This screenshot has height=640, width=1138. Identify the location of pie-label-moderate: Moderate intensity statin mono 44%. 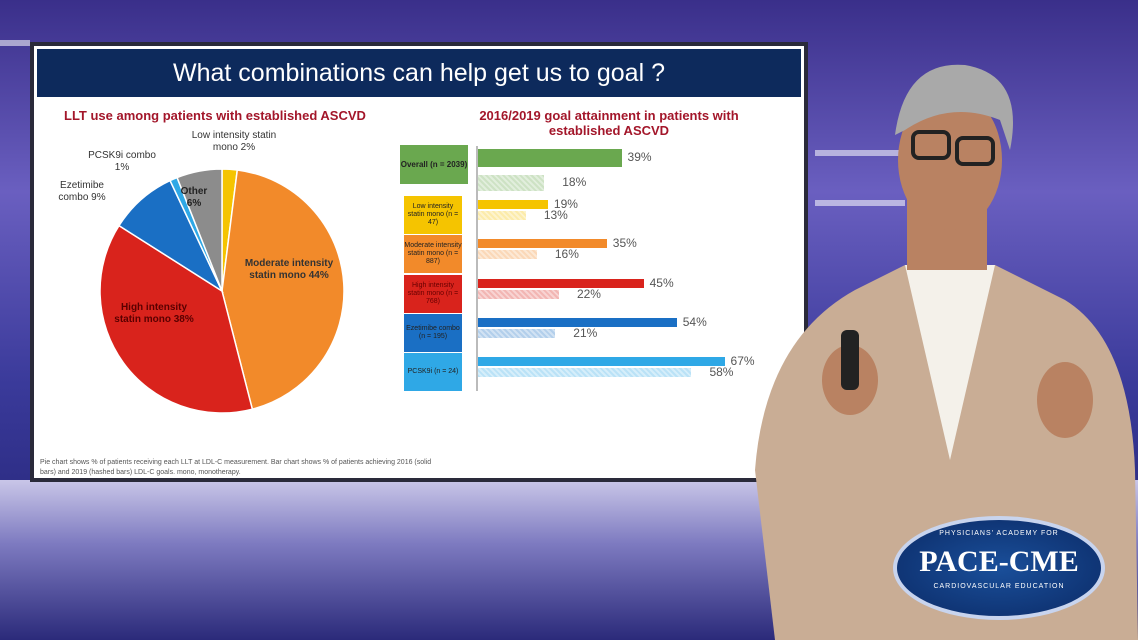
(289, 269).